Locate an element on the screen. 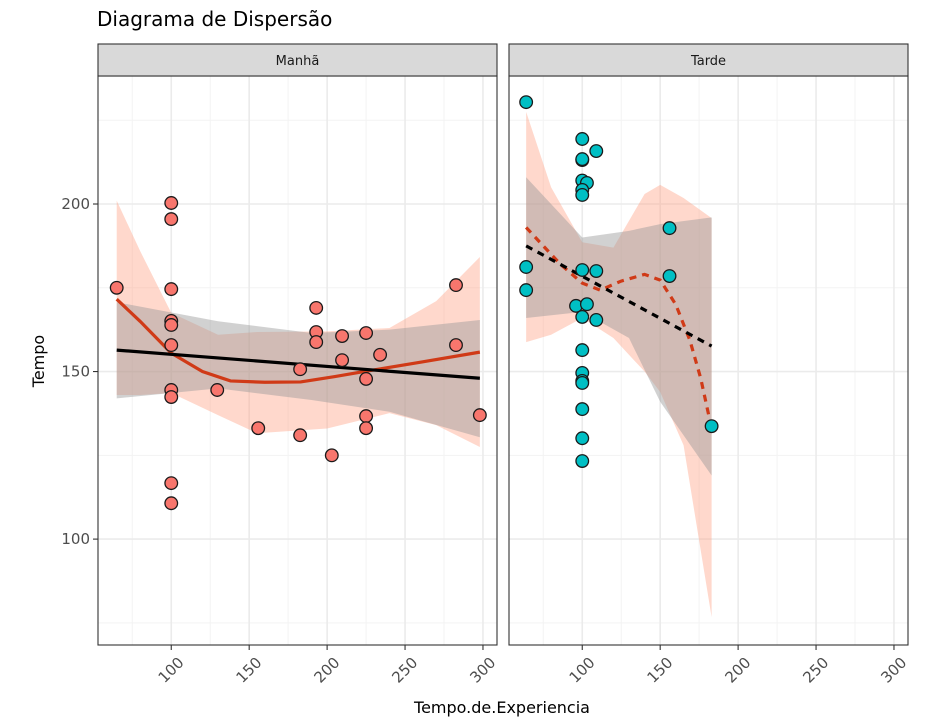 This screenshot has width=939, height=728. x-axis-label: Tempo.de.Experiencia is located at coordinates (501, 707).